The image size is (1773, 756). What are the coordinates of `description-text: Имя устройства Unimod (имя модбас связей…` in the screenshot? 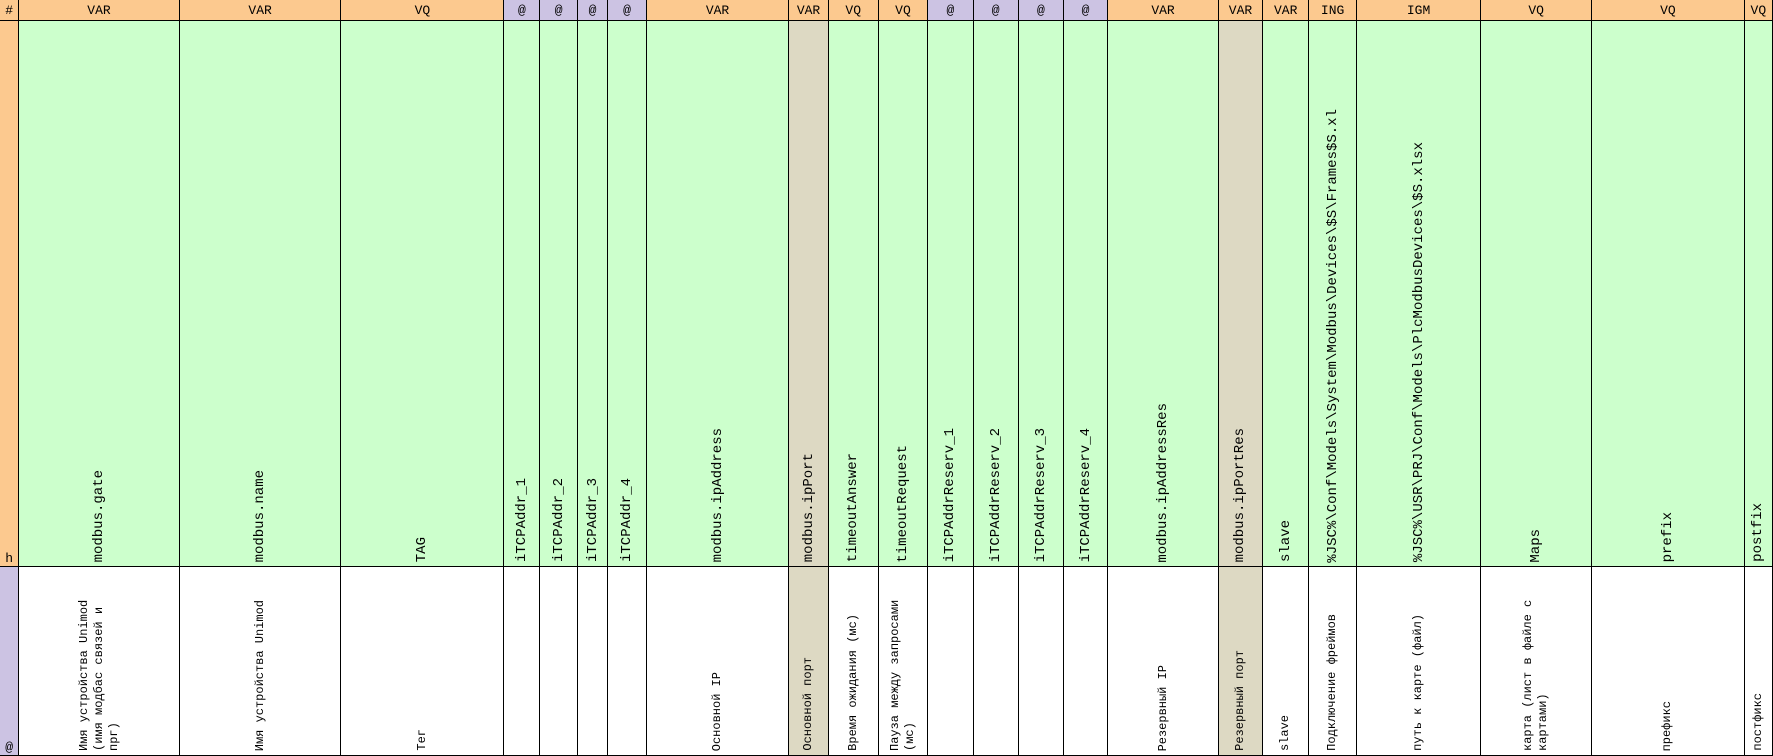 It's located at (98, 675).